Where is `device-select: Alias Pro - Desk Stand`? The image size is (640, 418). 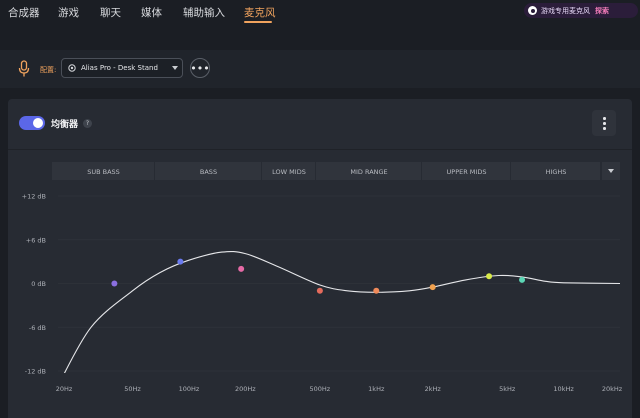 device-select: Alias Pro - Desk Stand is located at coordinates (122, 68).